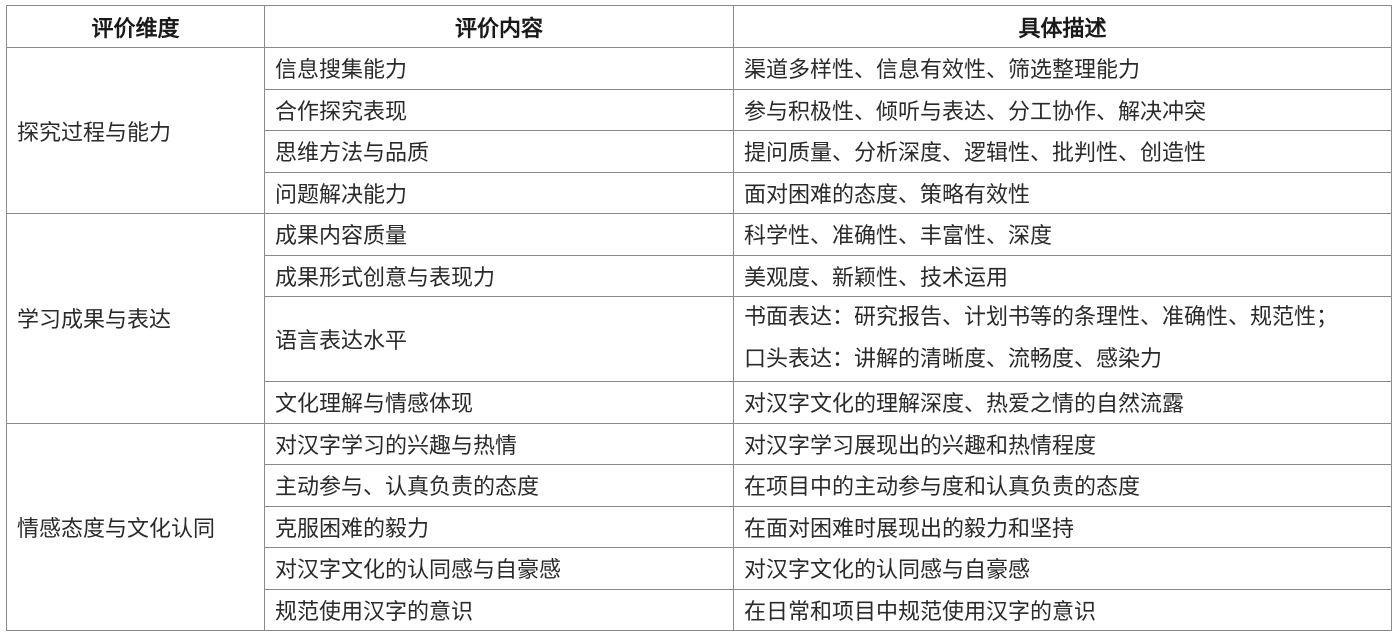 Image resolution: width=1392 pixels, height=639 pixels. Describe the element at coordinates (499, 109) in the screenshot. I see `content-cell: 合作探究表现` at that location.